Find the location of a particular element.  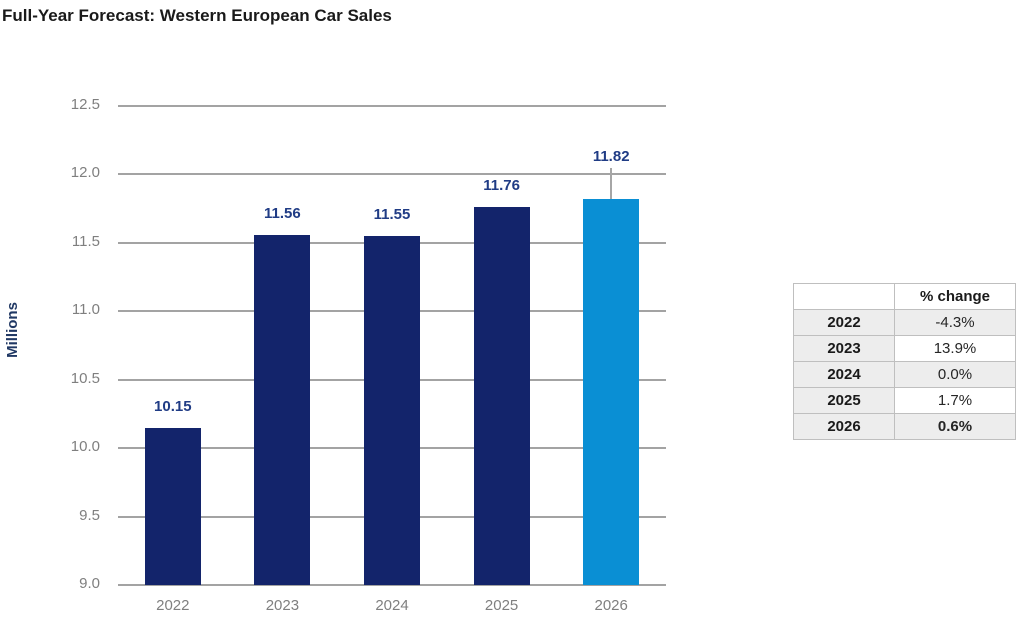

table-year-cell: 2026 is located at coordinates (844, 426).